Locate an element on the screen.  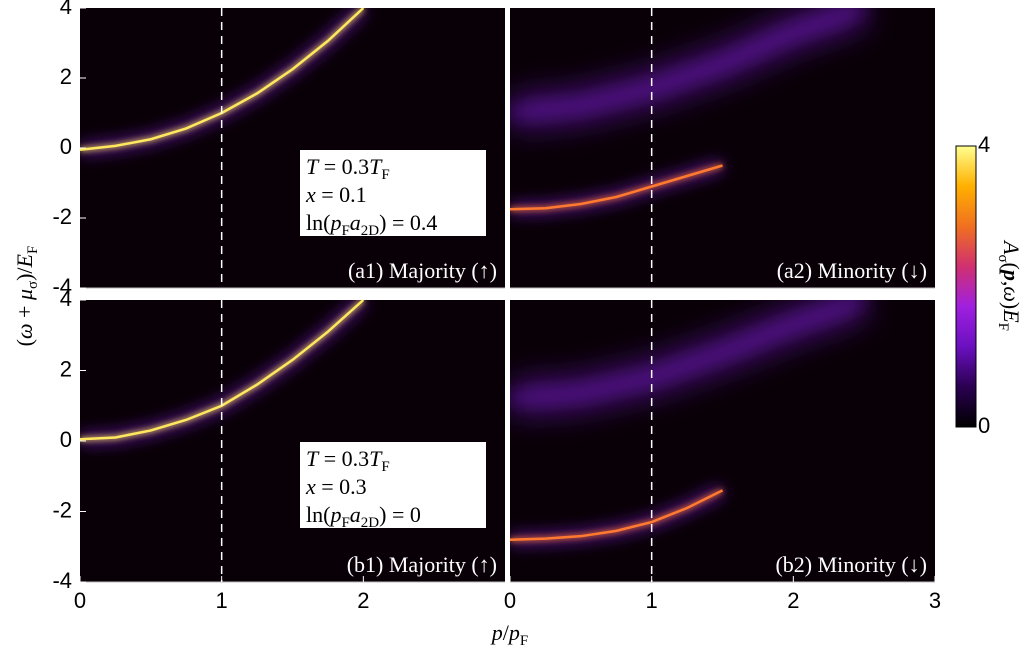
text-segment: ) is located at coordinates (1011, 305).